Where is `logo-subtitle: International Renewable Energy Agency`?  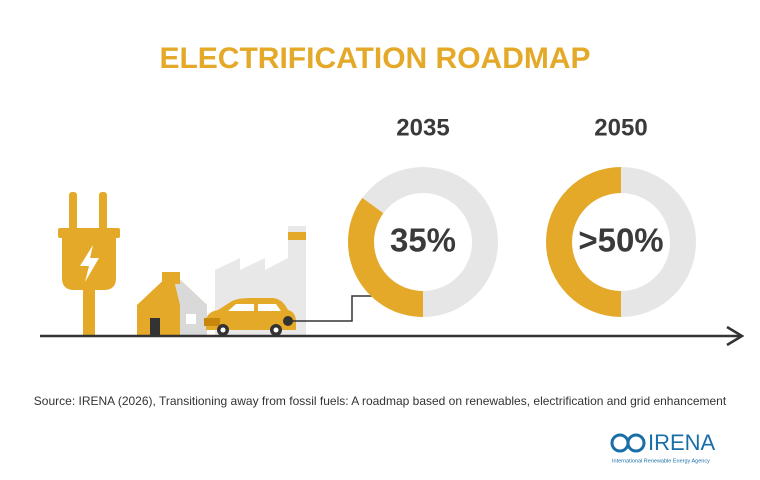
logo-subtitle: International Renewable Energy Agency is located at coordinates (661, 461).